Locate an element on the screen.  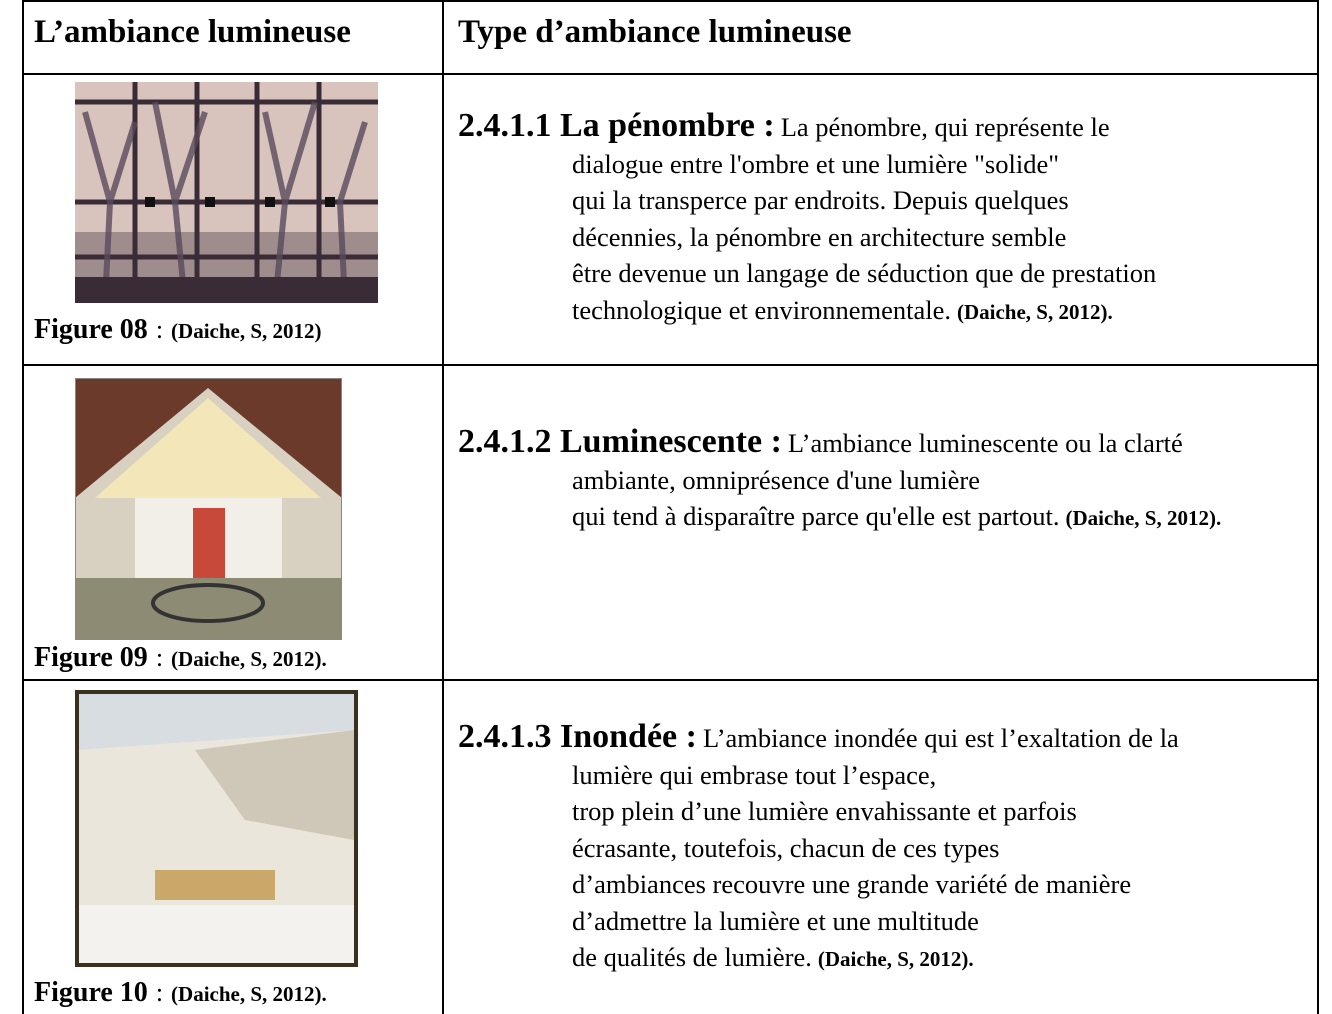
caption-label: Figure 09 is located at coordinates (91, 657).